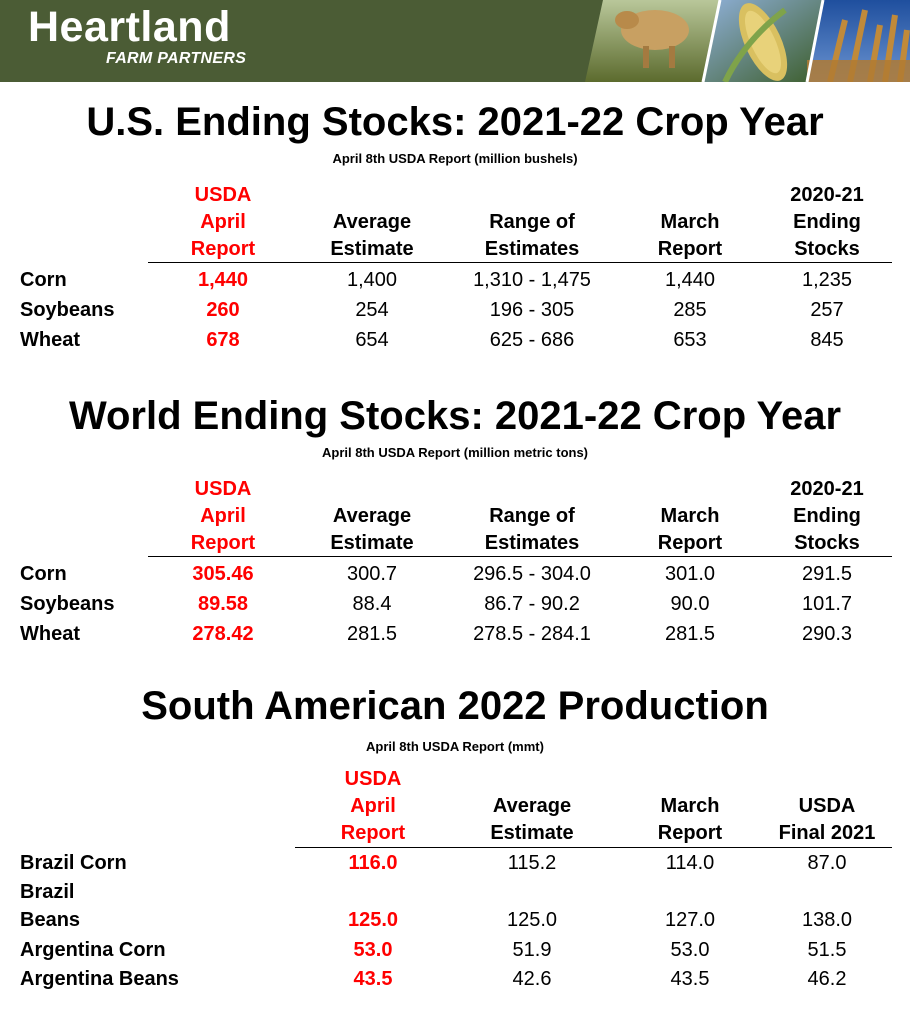 This screenshot has height=1024, width=910. I want to click on usda-value: 116.0, so click(373, 863).